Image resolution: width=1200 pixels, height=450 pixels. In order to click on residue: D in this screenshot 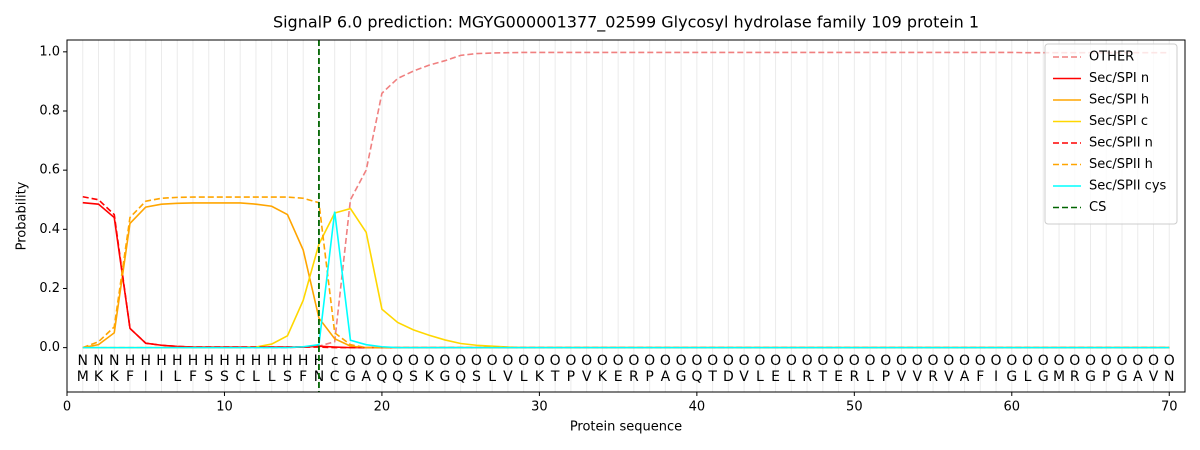, I will do `click(728, 377)`.